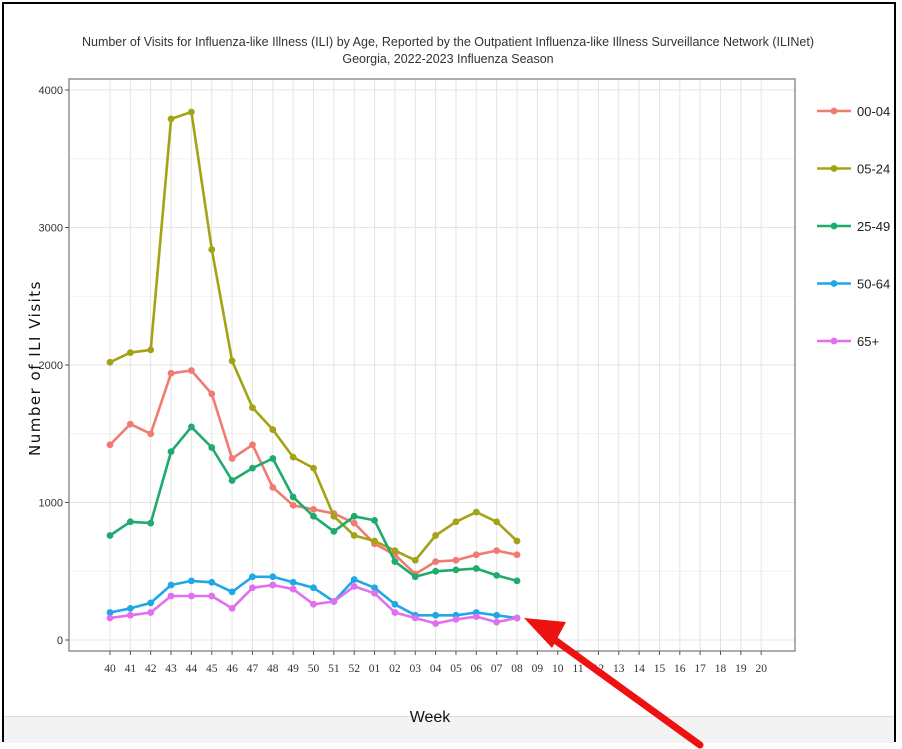  Describe the element at coordinates (873, 284) in the screenshot. I see `legend-label-50-64: 50-64` at that location.